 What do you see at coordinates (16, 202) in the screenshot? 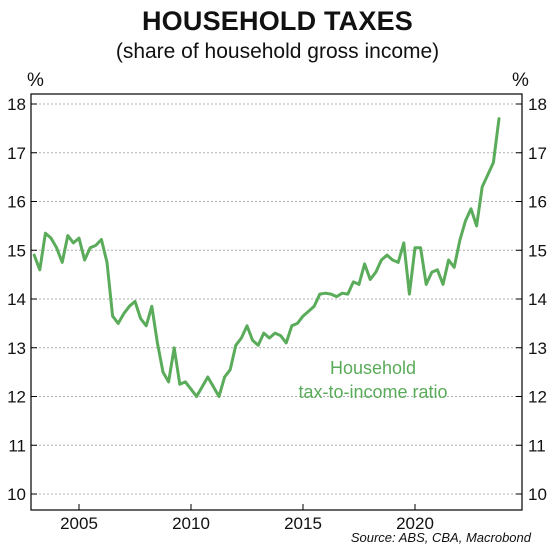
I see `y-tick-label-left: 16` at bounding box center [16, 202].